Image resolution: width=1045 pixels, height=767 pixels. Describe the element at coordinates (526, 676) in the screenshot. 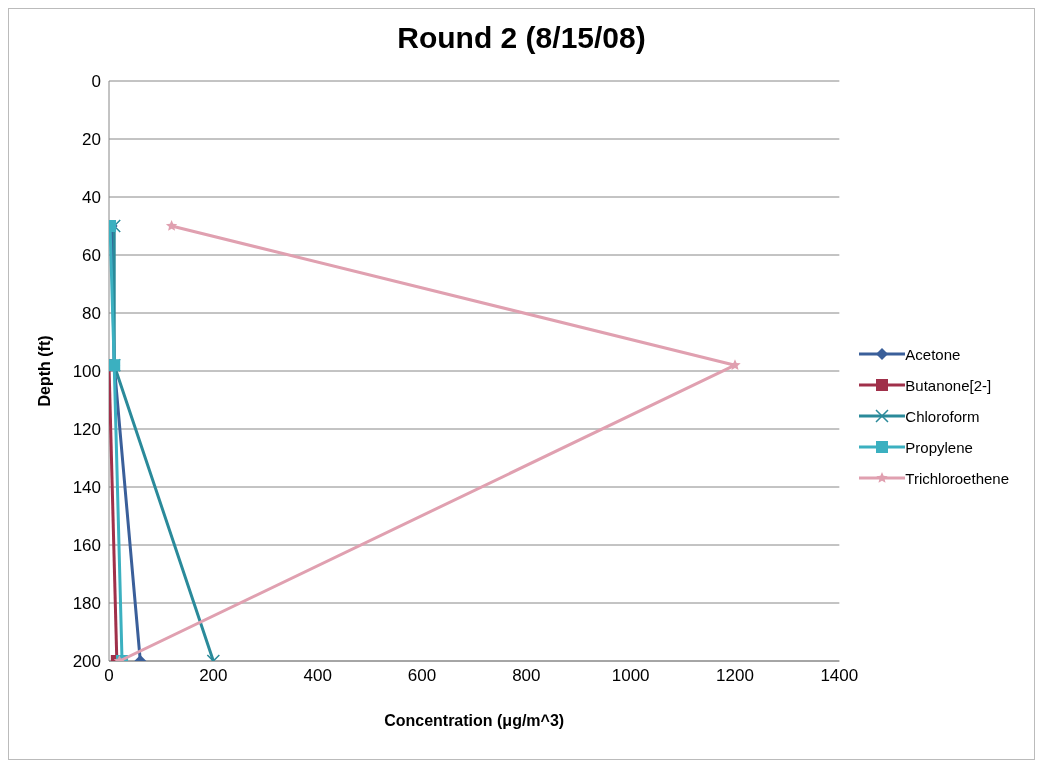

I see `x-tick-label: 800` at that location.